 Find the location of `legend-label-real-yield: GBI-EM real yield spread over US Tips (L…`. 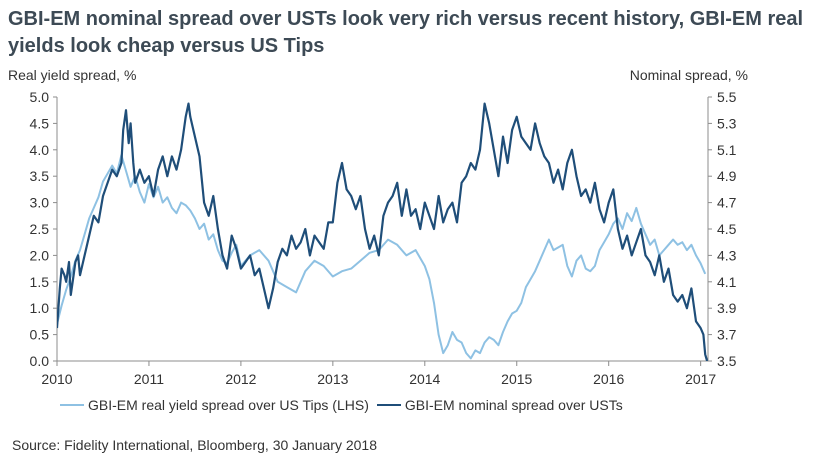

legend-label-real-yield: GBI-EM real yield spread over US Tips (L… is located at coordinates (228, 405).